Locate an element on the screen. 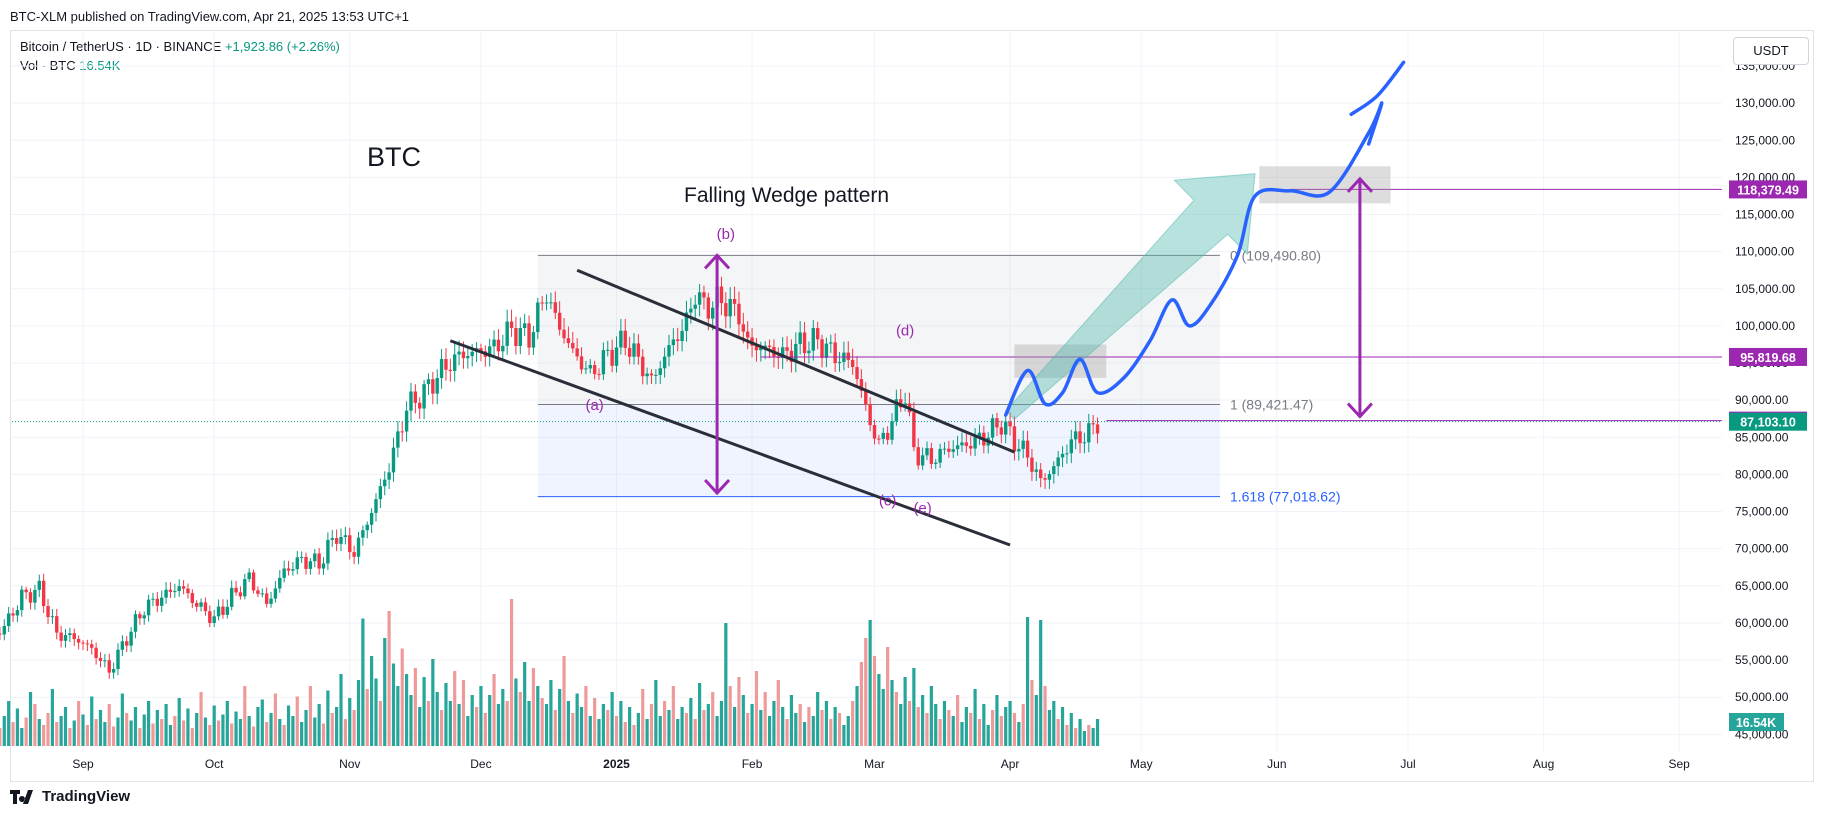 This screenshot has height=818, width=1824. y-tick-label: 65,000.00 is located at coordinates (1762, 586).